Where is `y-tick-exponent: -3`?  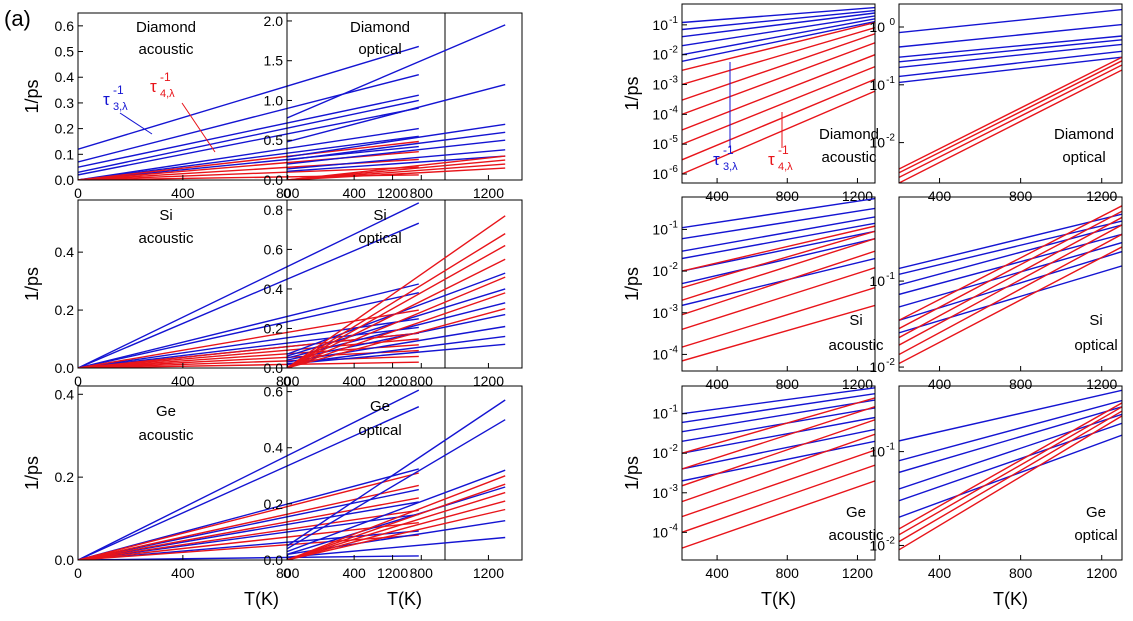
y-tick-exponent: -3 is located at coordinates (673, 308).